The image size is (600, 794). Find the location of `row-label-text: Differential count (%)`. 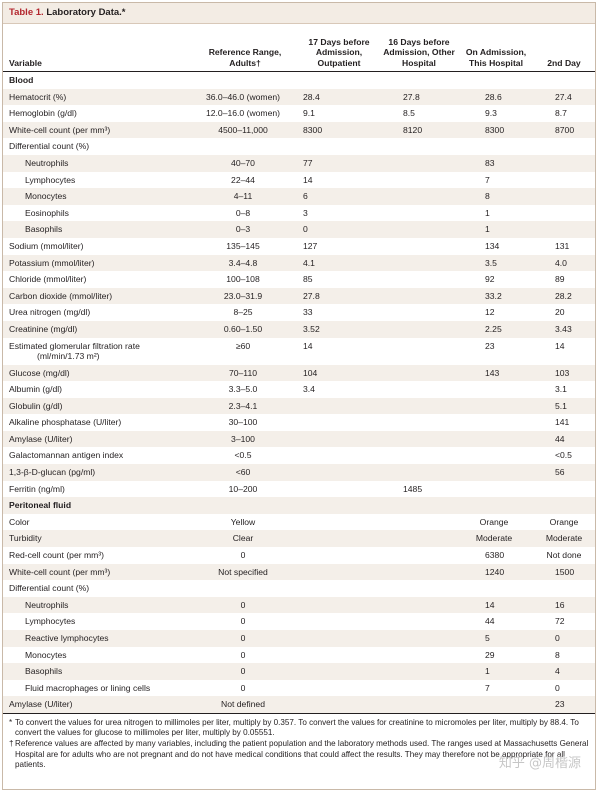

row-label-text: Differential count (%) is located at coordinates (49, 146).